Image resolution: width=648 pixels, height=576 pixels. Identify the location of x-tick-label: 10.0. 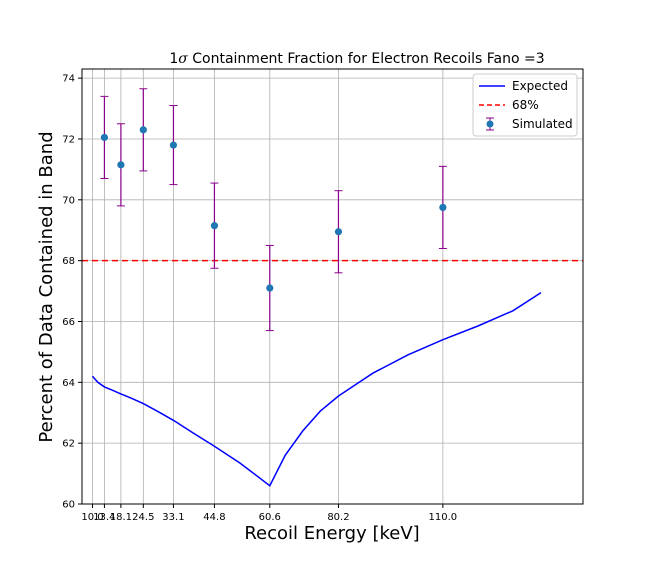
(92, 517).